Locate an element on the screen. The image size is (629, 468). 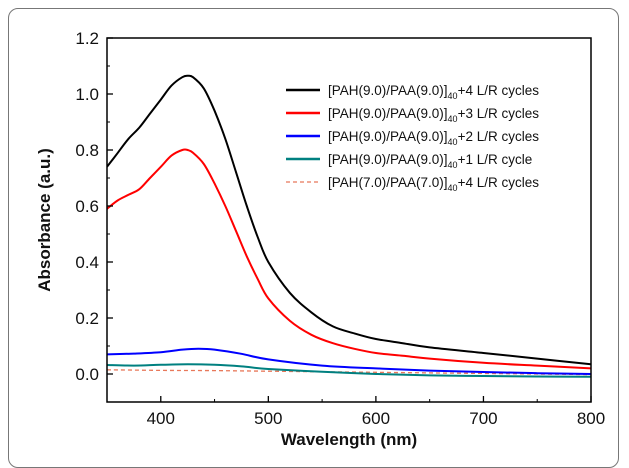
legend-label: [PAH(7.0)/PAA(7.0)]40+4 L/R cycles is located at coordinates (433, 184).